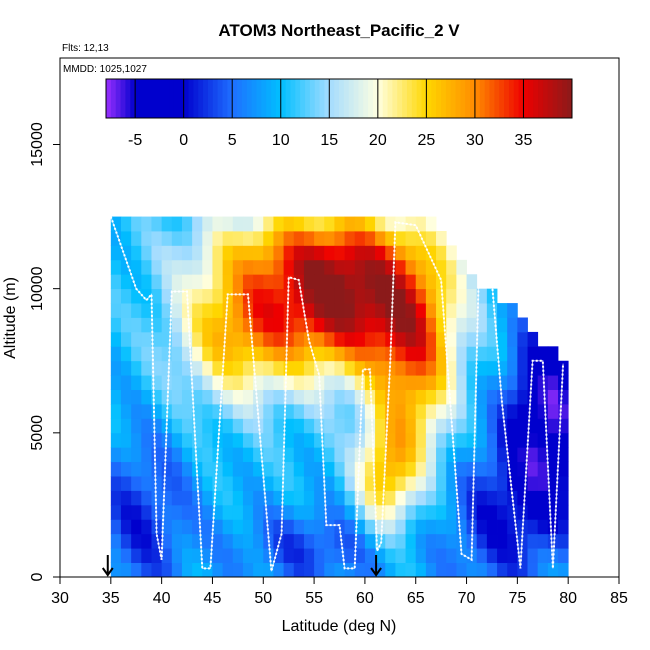  I want to click on colorbar-tick-label: 30, so click(475, 140).